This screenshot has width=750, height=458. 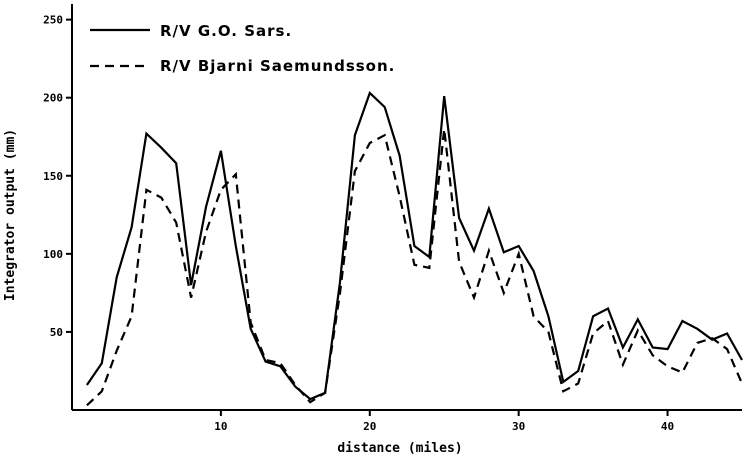 I want to click on x-tick-label: 20, so click(x=369, y=426).